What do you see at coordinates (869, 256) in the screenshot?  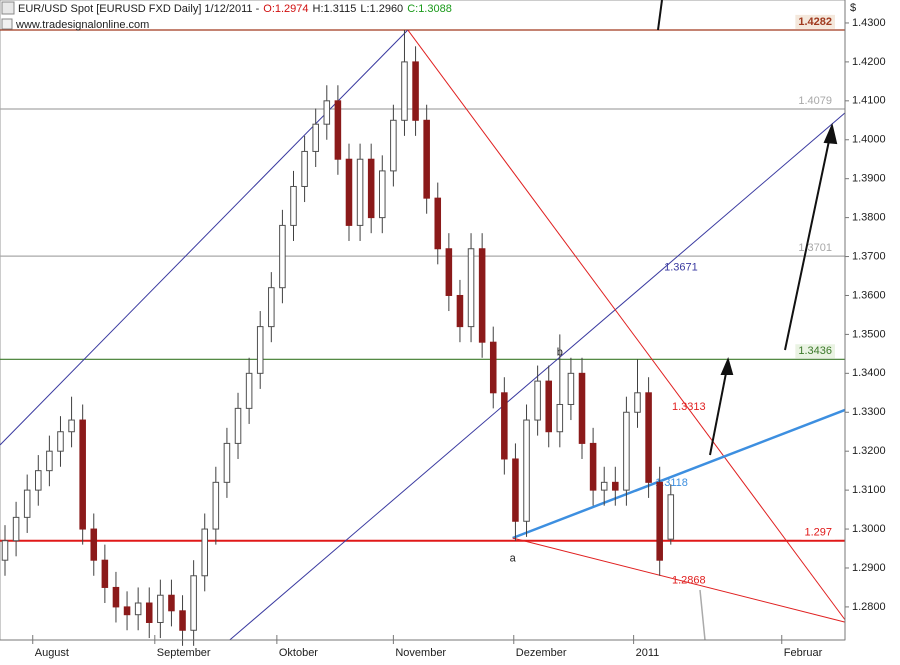 I see `y-tick-label: 1.3700` at bounding box center [869, 256].